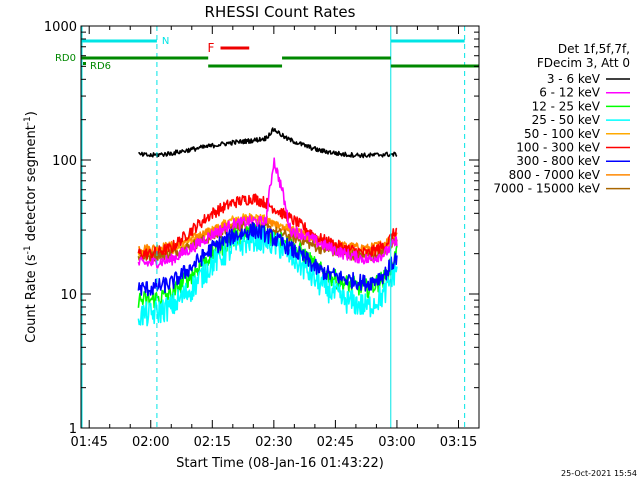 This screenshot has width=640, height=480. What do you see at coordinates (458, 442) in the screenshot?
I see `x-tick-label: 03:15` at bounding box center [458, 442].